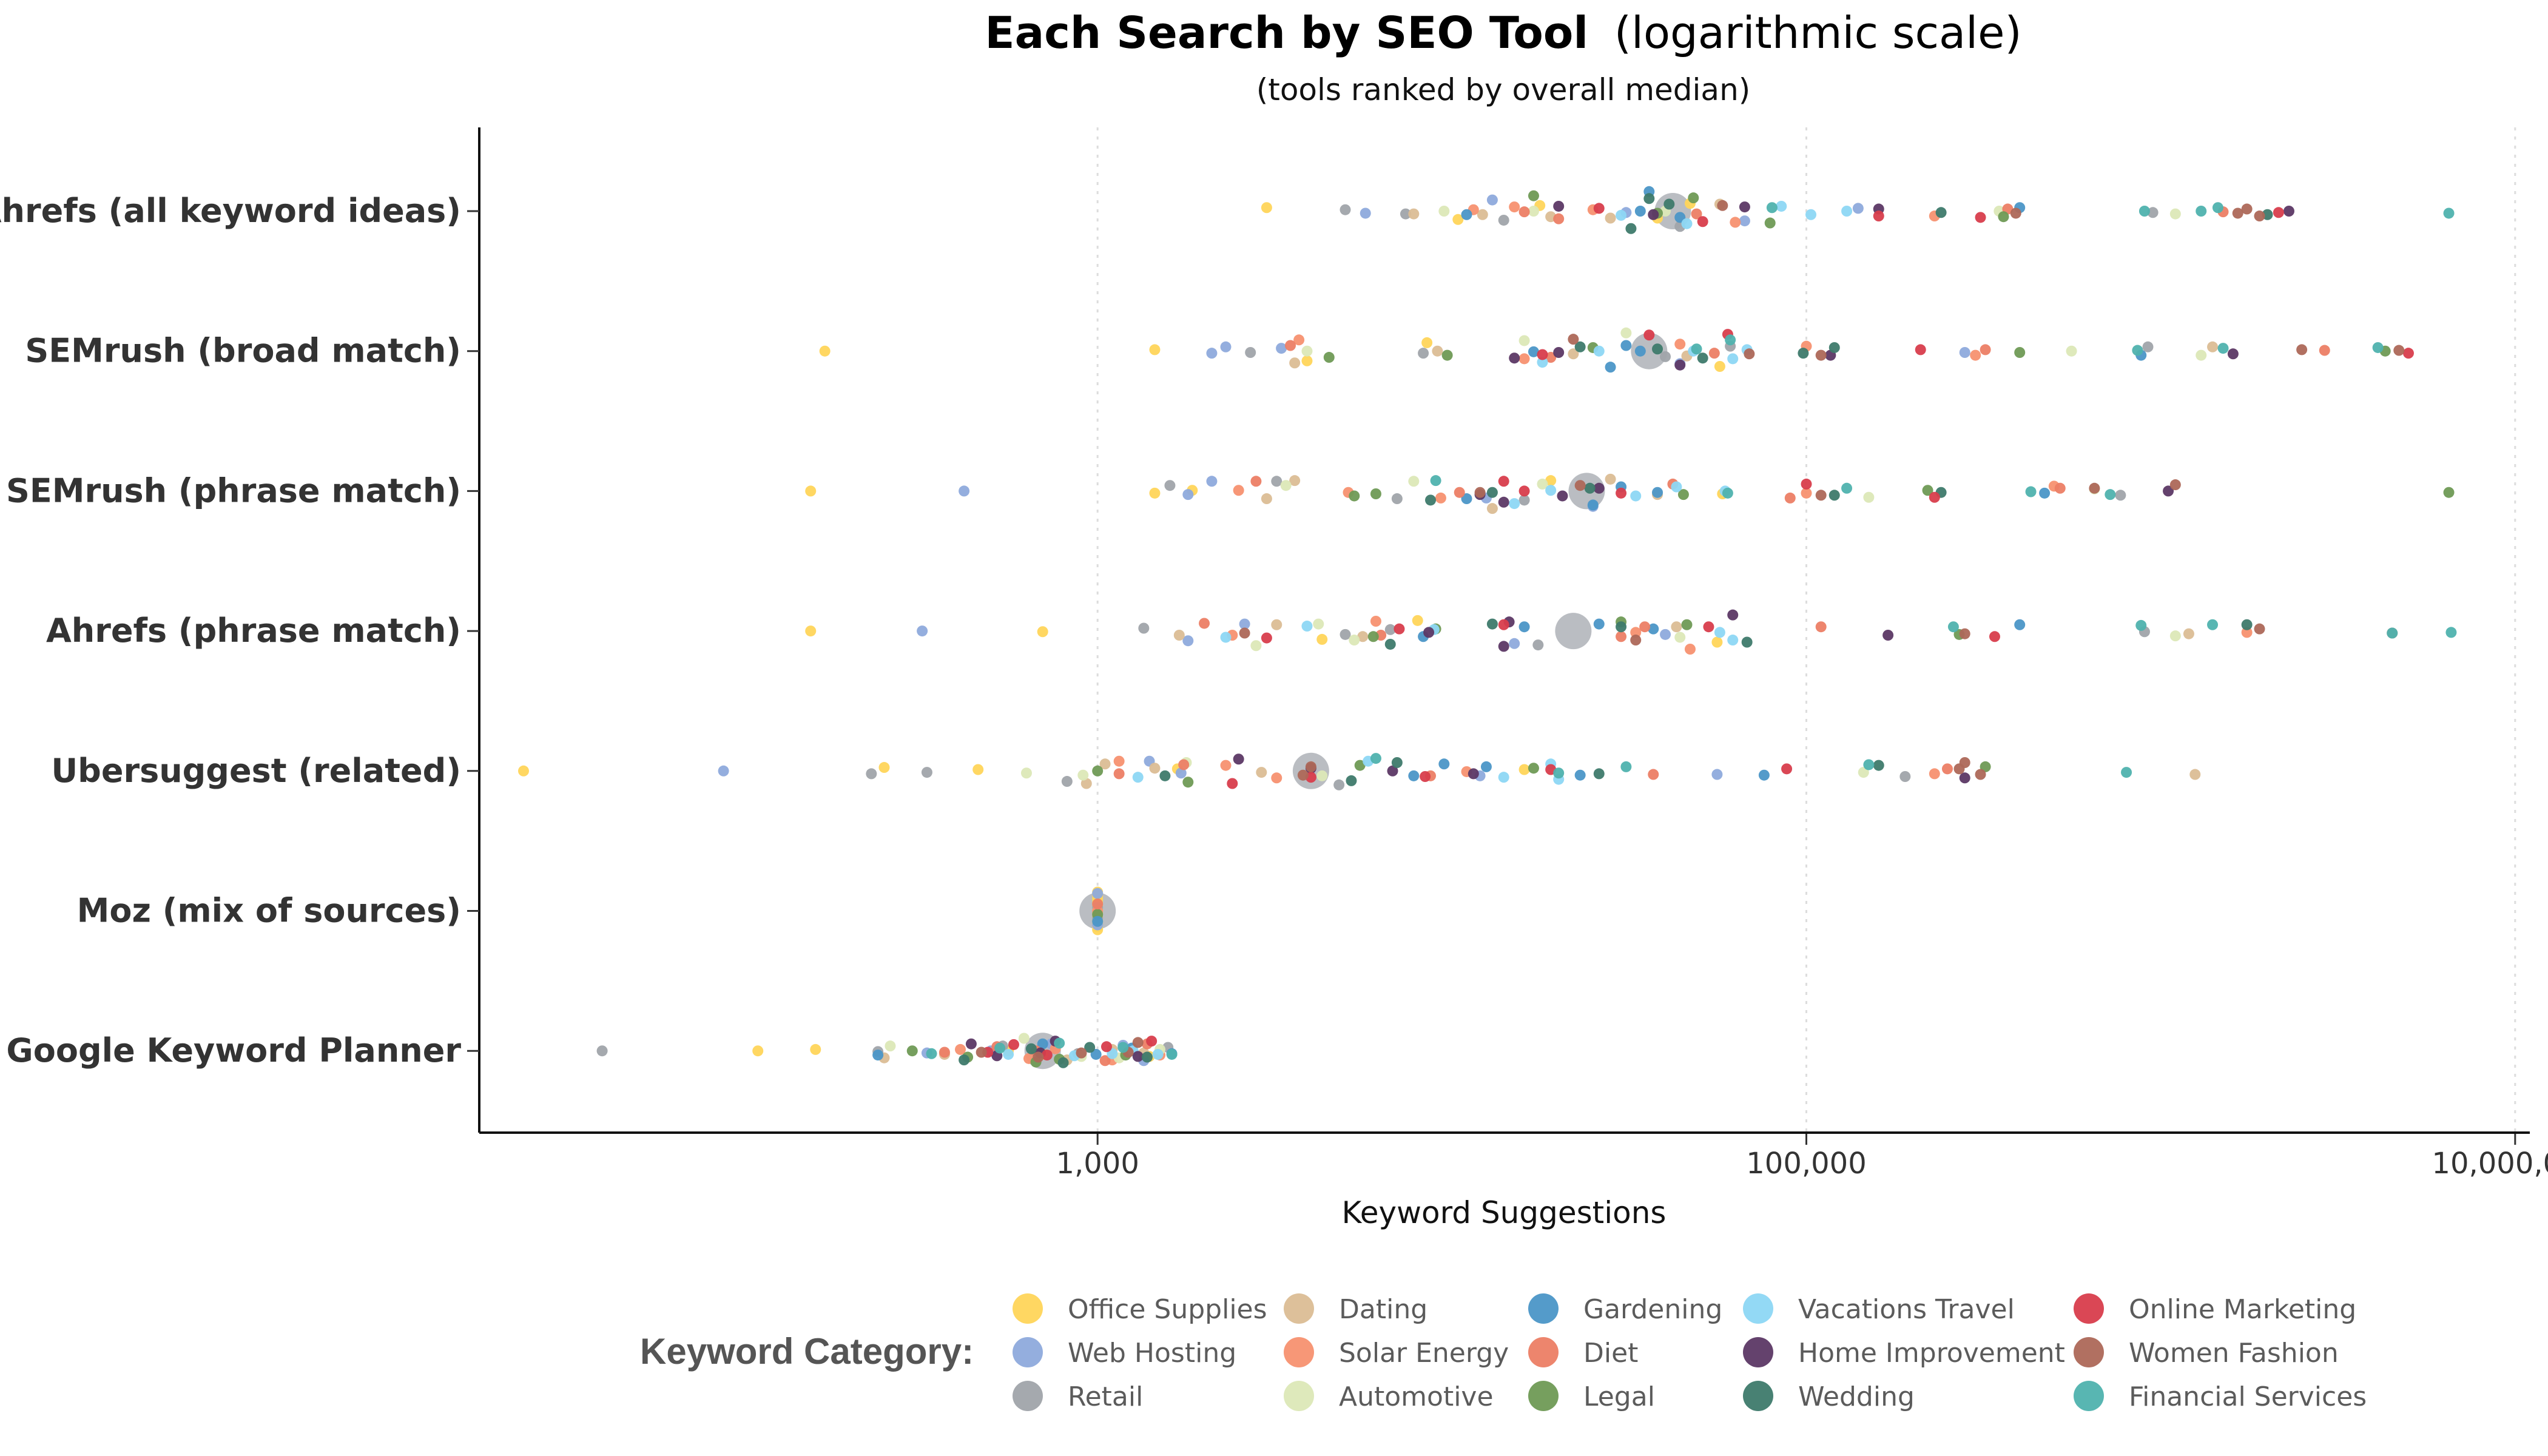  I want to click on y-category-label: SEMrush (phrase match), so click(233, 490).